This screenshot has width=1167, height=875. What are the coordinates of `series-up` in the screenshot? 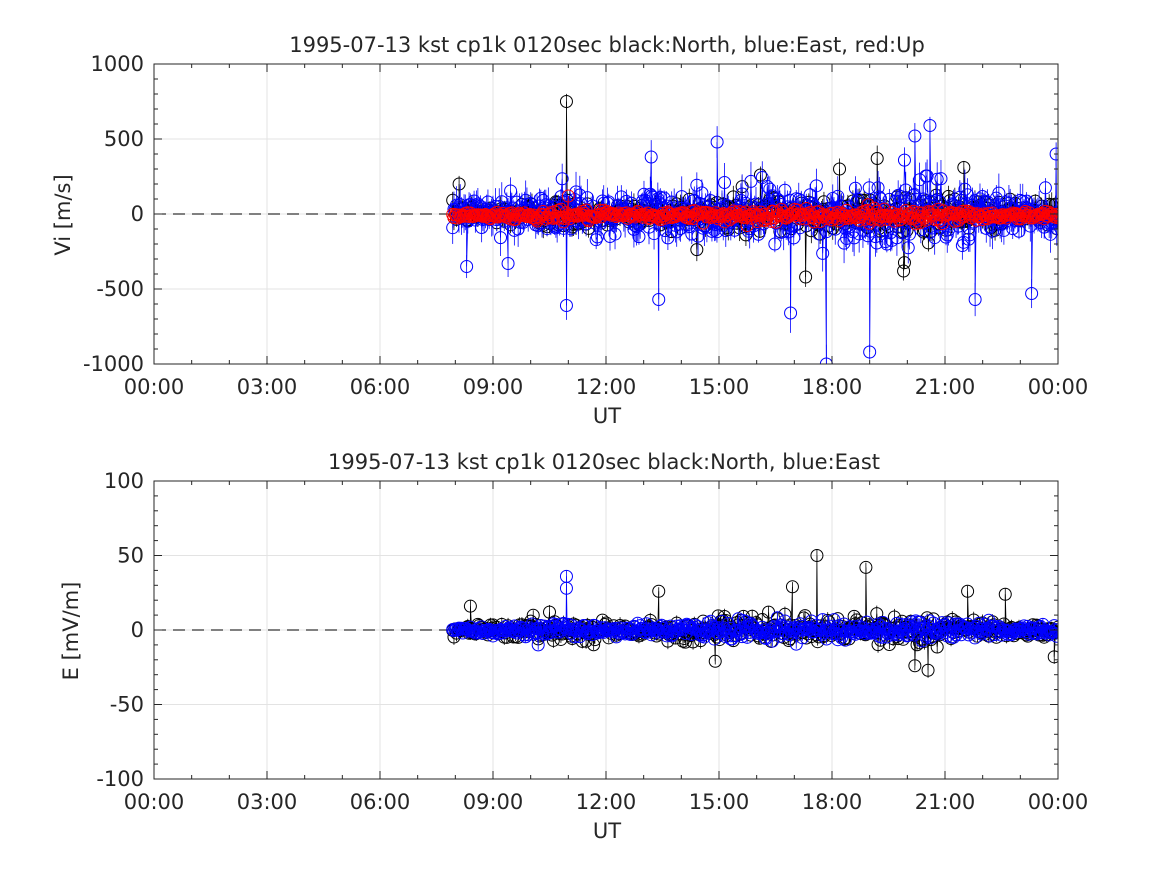 It's located at (752, 210).